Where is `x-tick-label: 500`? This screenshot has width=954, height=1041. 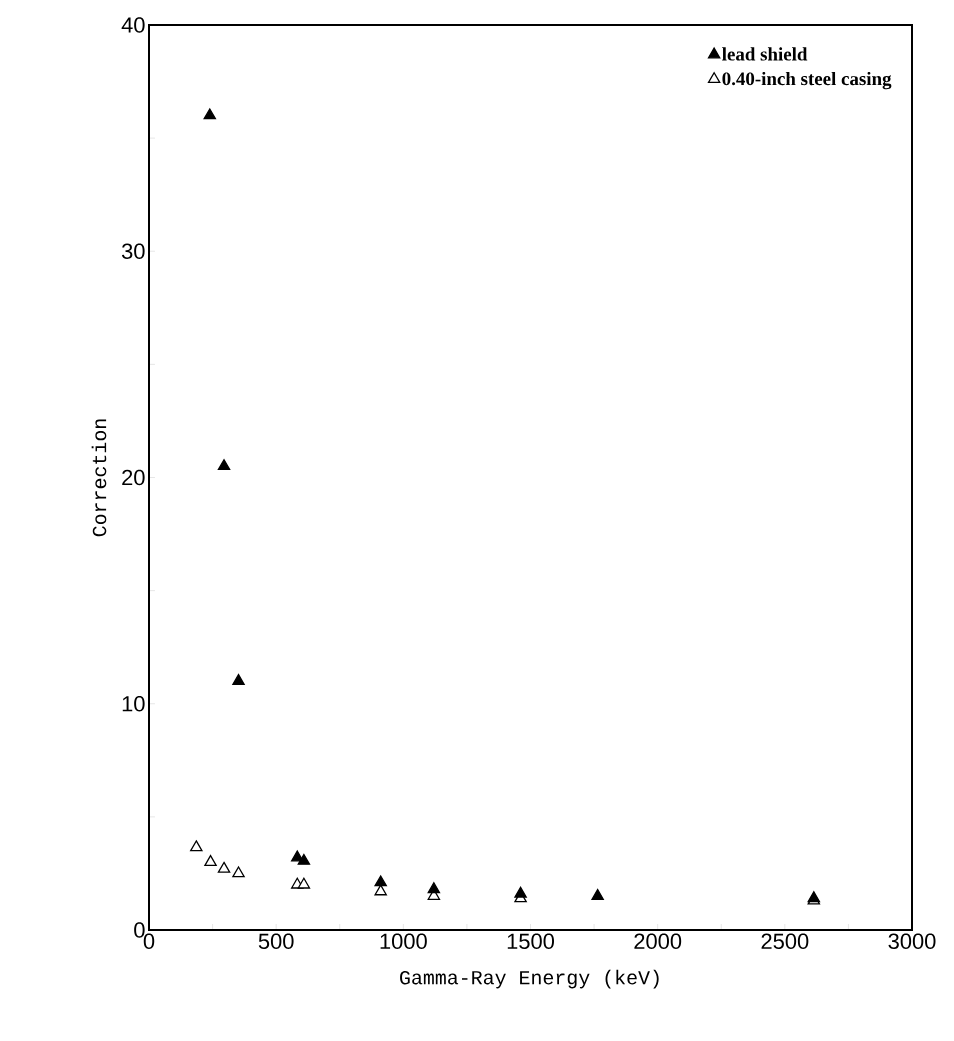 x-tick-label: 500 is located at coordinates (276, 941).